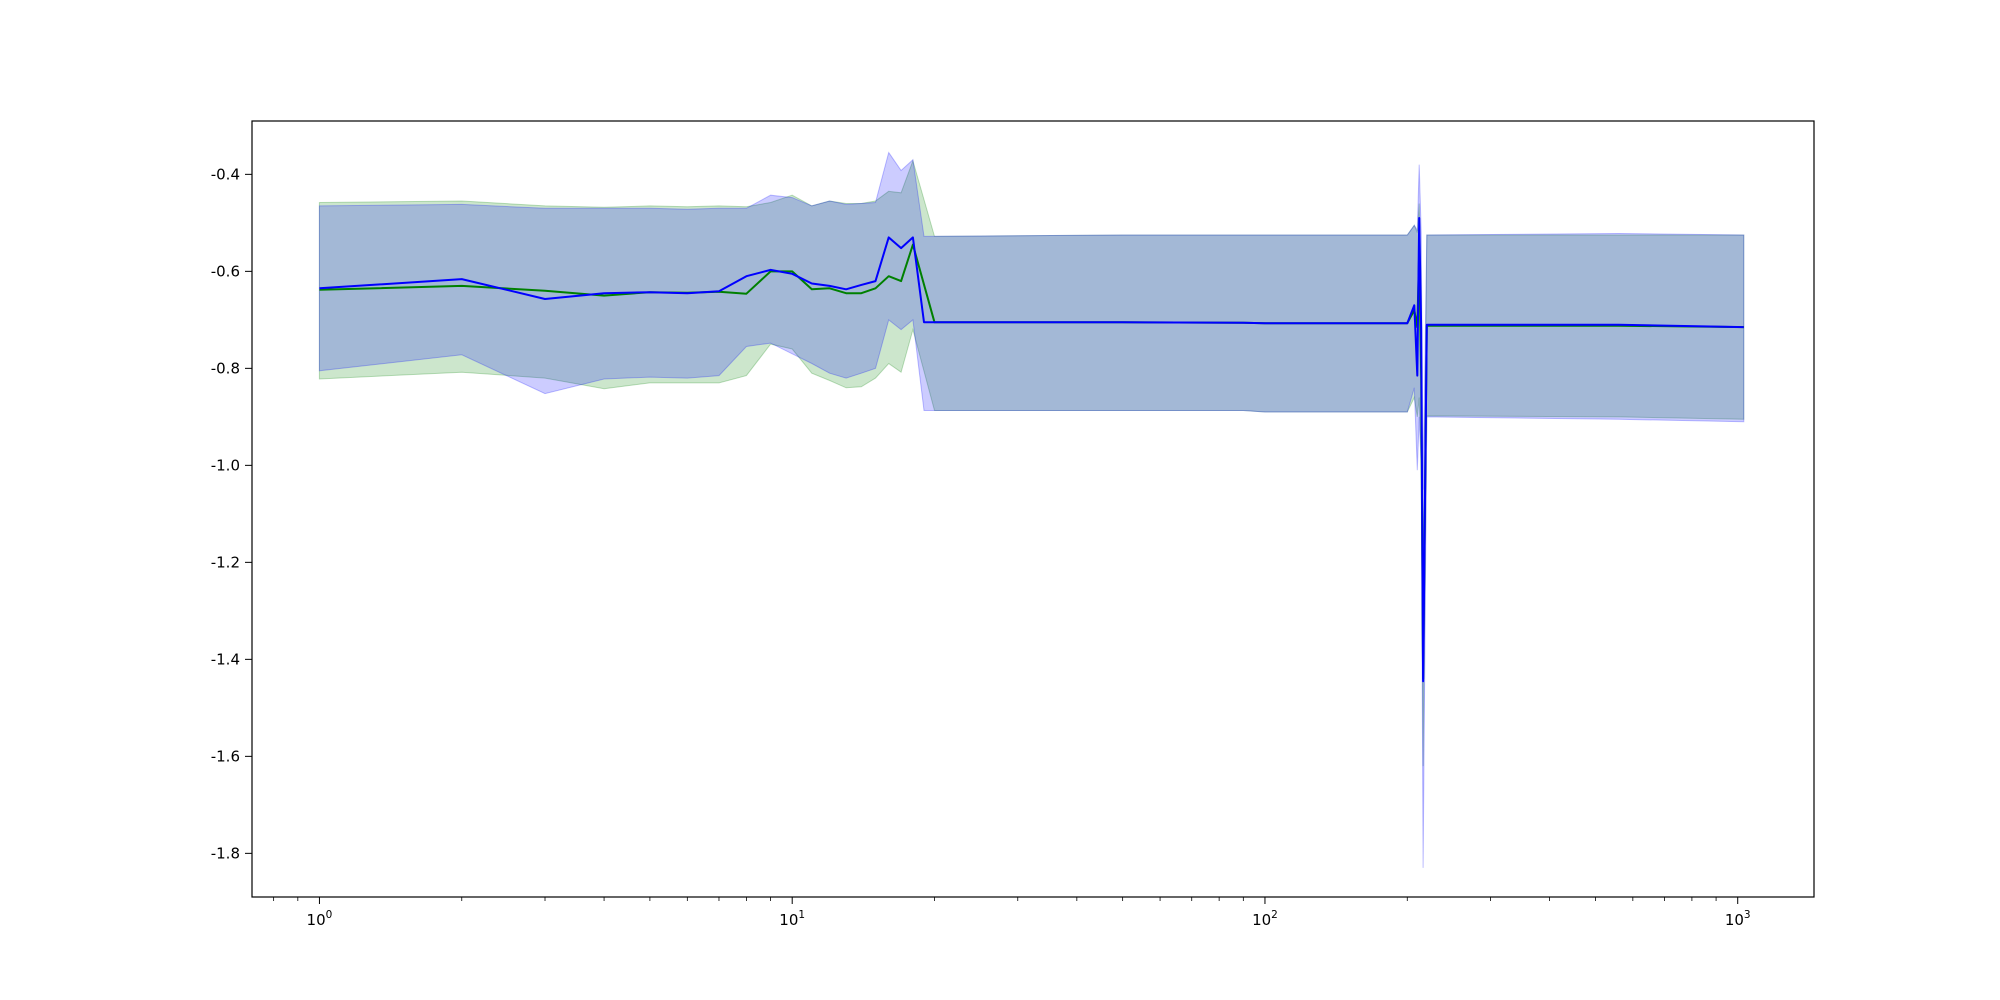 This screenshot has height=1000, width=2000. Describe the element at coordinates (225, 368) in the screenshot. I see `y-tick-label: -0.8` at that location.